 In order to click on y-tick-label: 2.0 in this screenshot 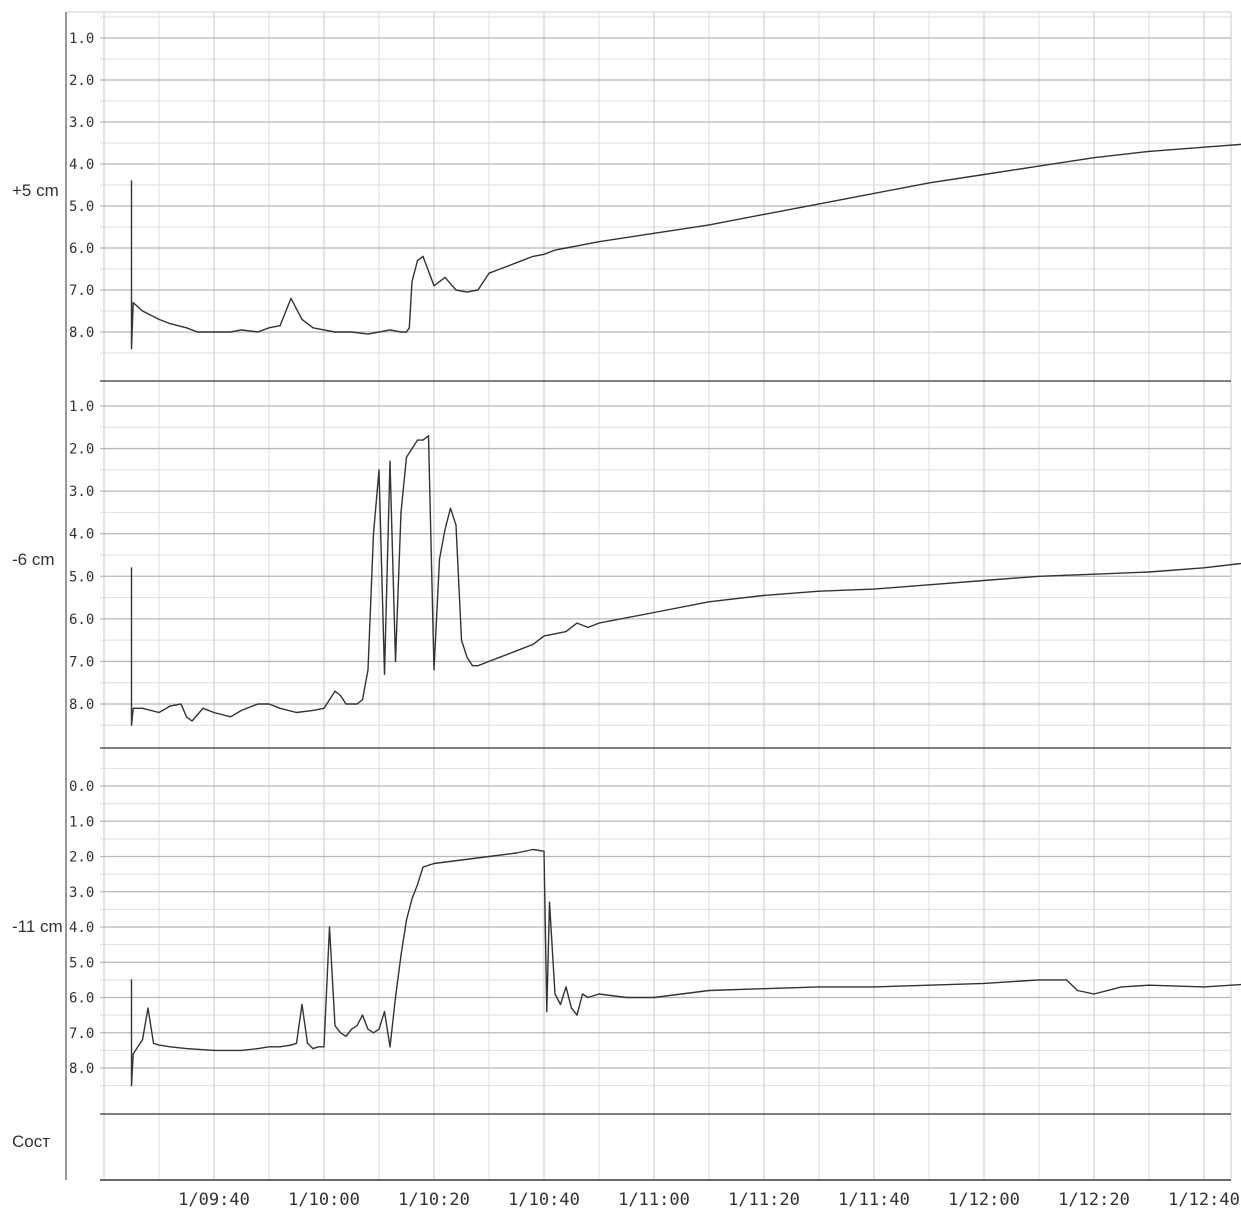, I will do `click(81, 81)`.